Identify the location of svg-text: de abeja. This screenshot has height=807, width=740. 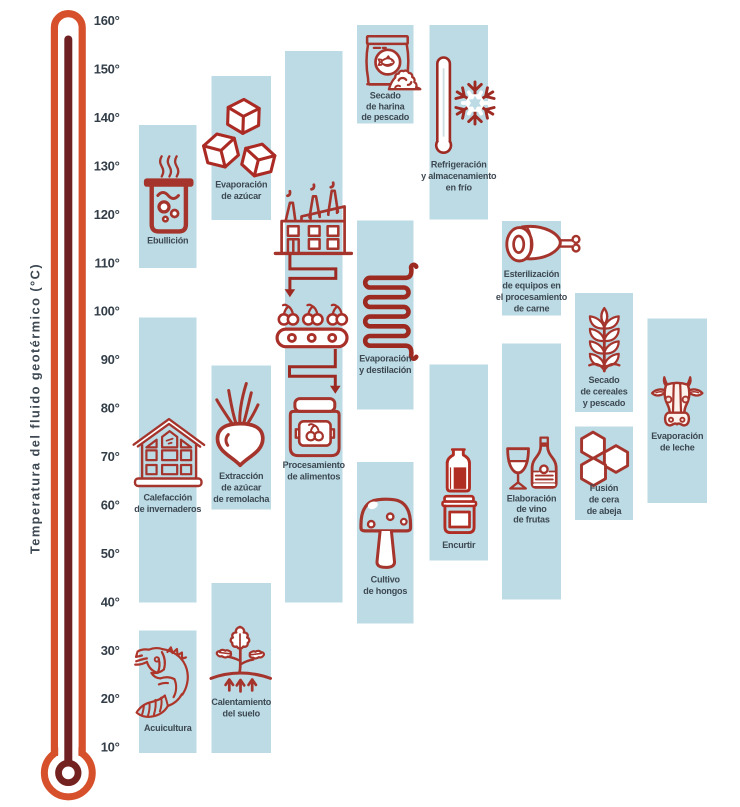
(605, 511).